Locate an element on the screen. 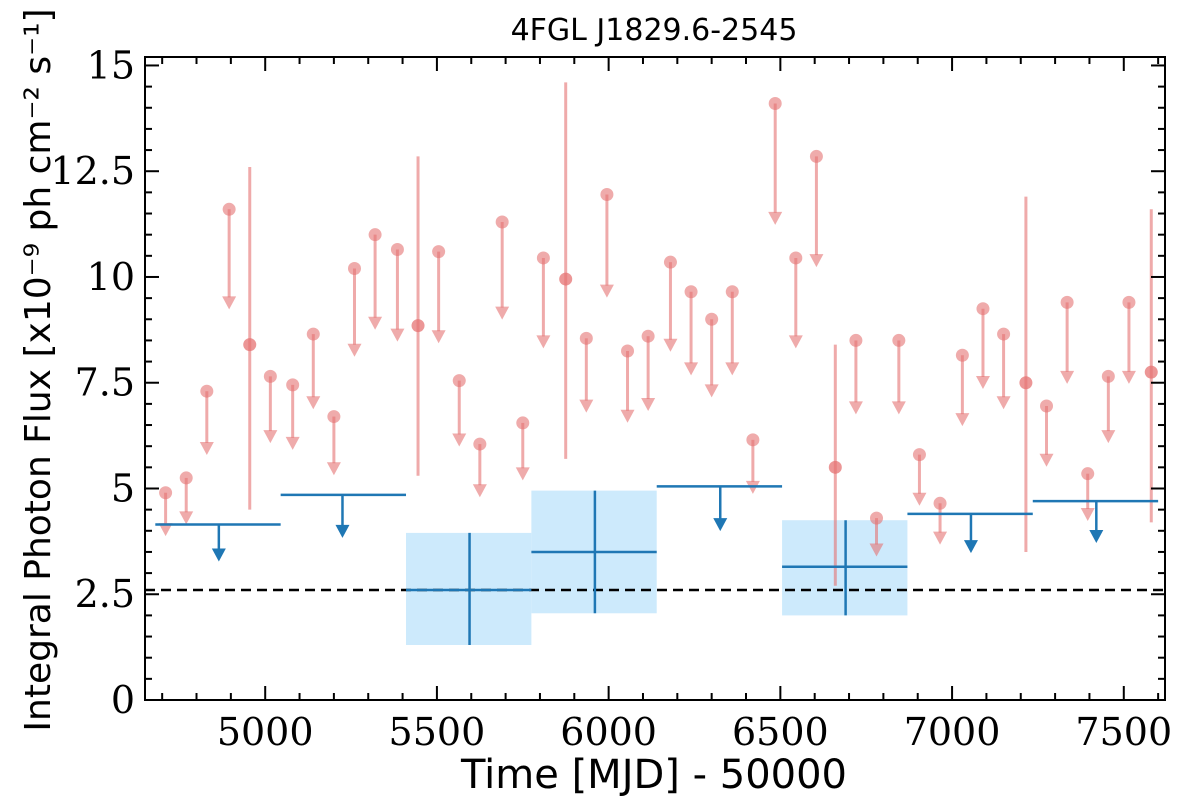 Image resolution: width=1200 pixels, height=800 pixels. y-tick-label: 12.5 is located at coordinates (92, 171).